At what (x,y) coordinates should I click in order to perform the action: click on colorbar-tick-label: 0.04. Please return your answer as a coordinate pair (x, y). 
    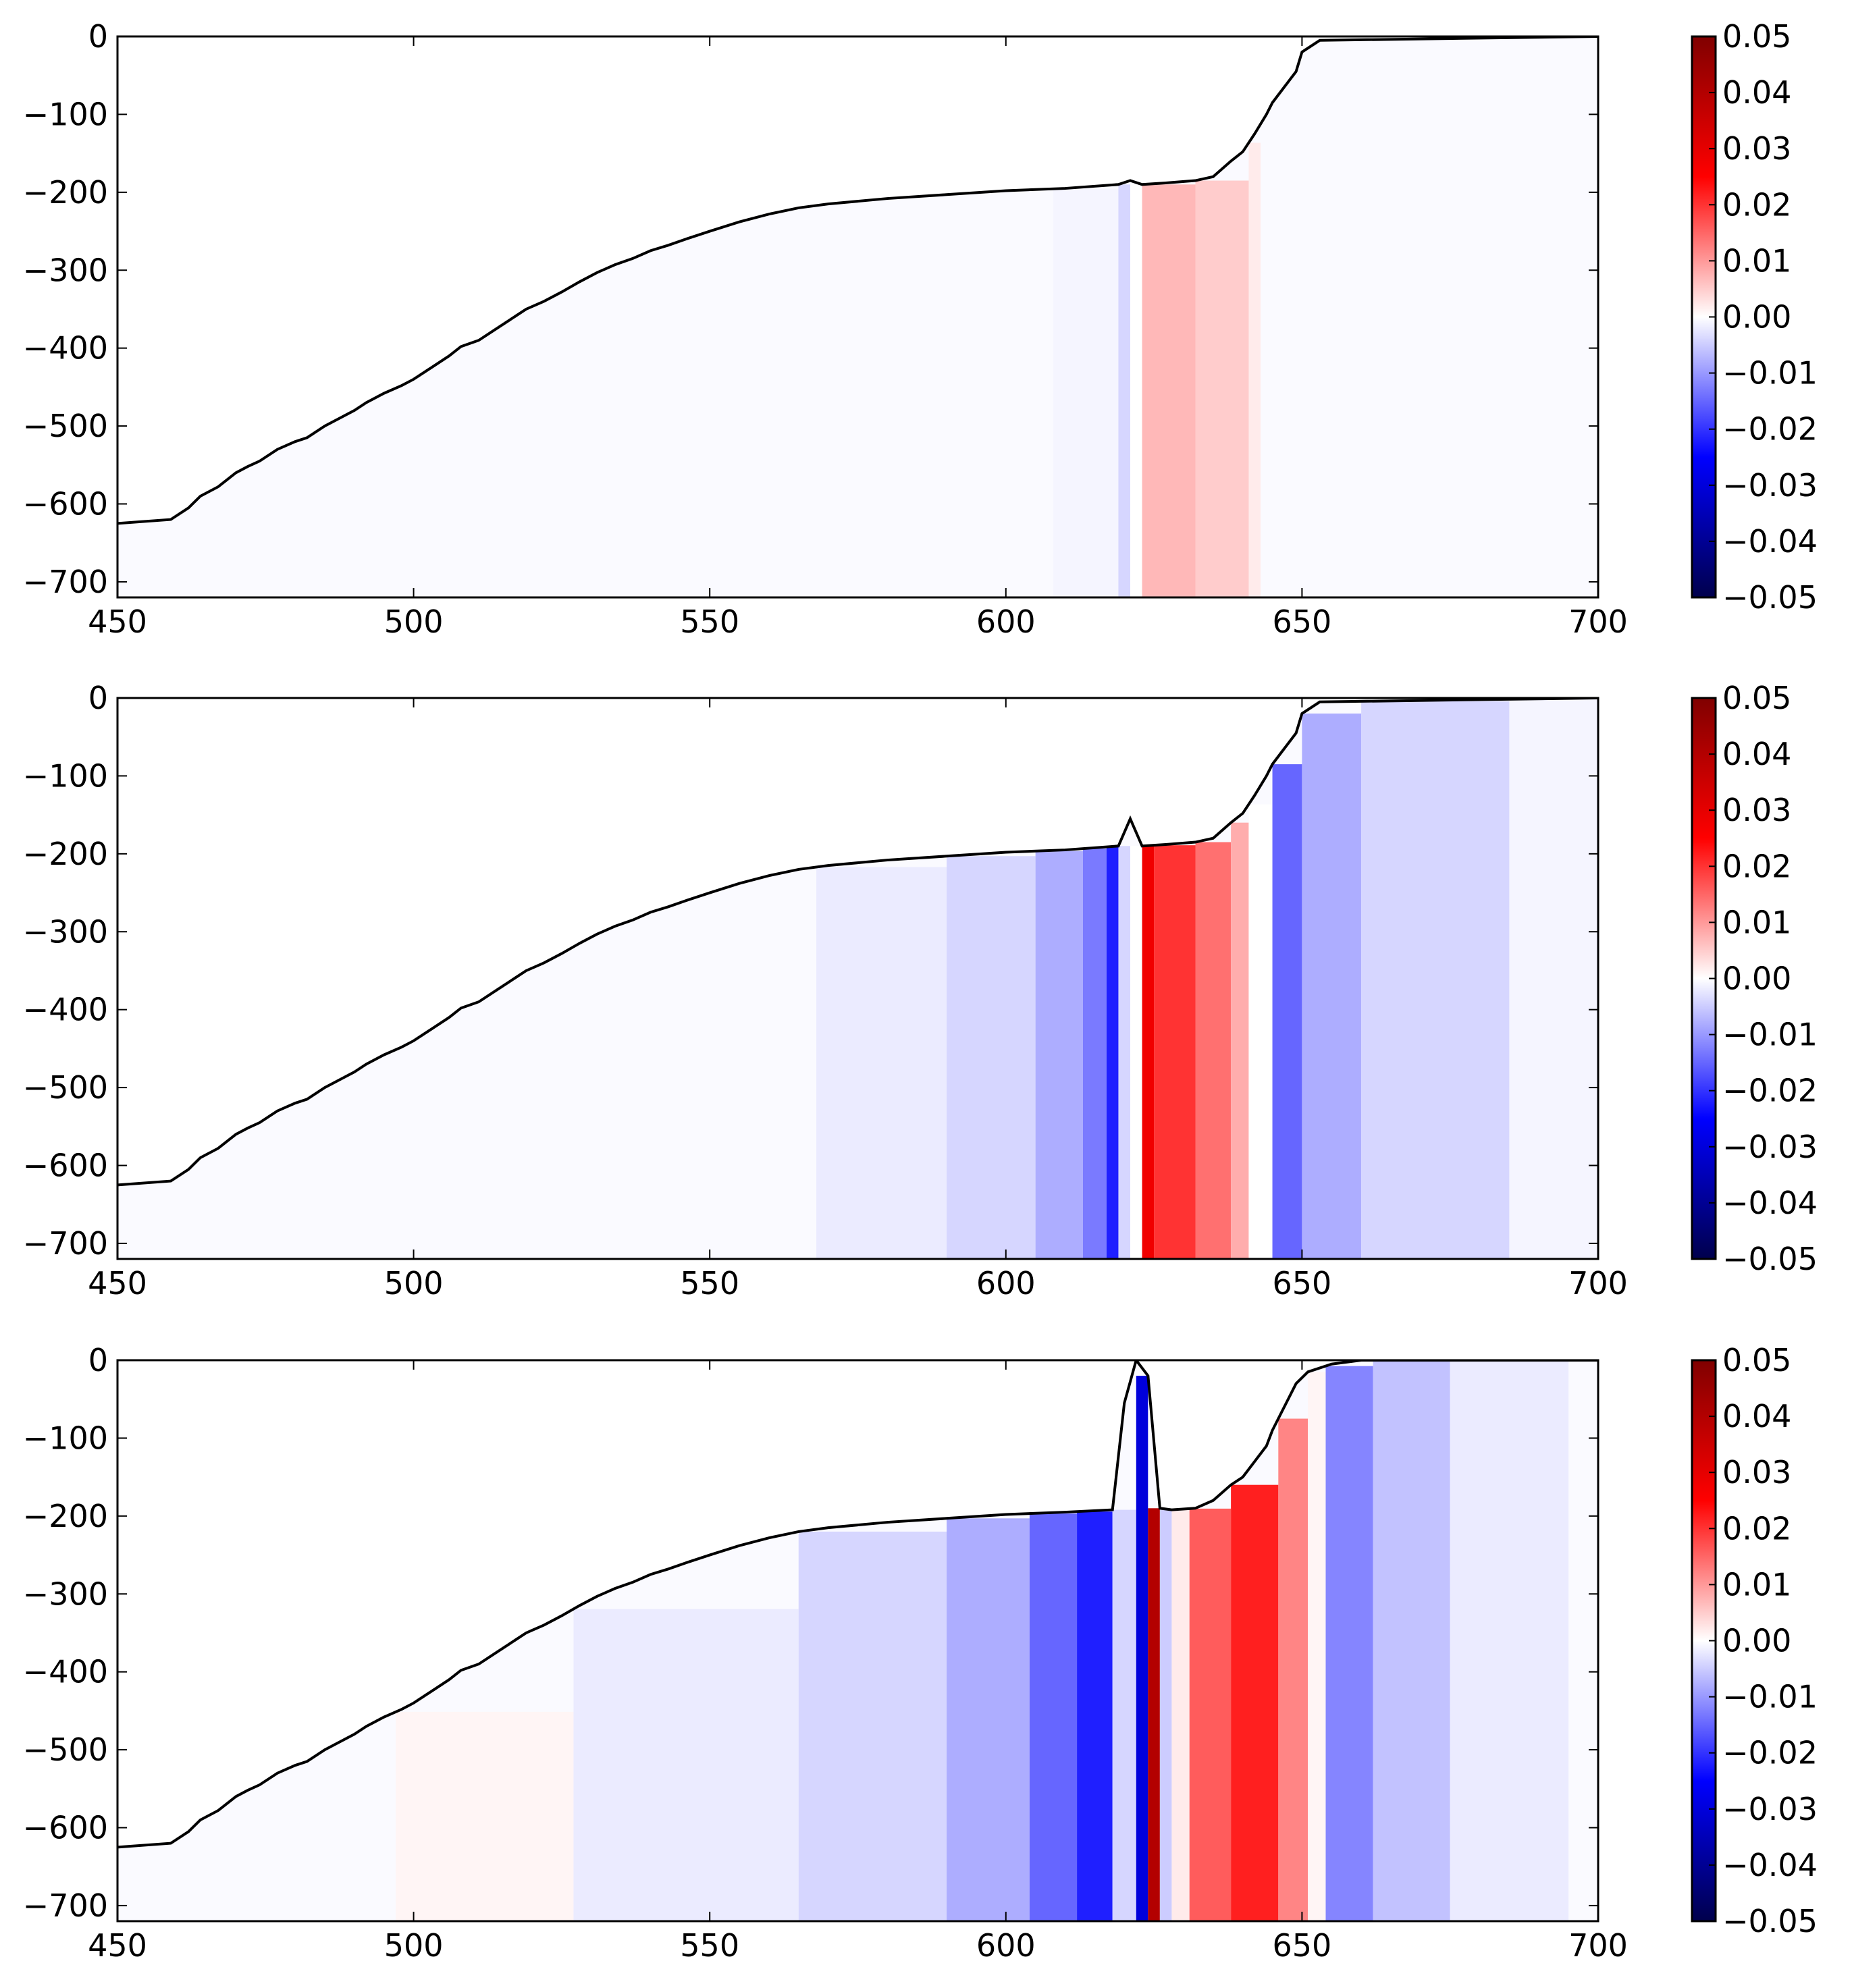
    Looking at the image, I should click on (1756, 754).